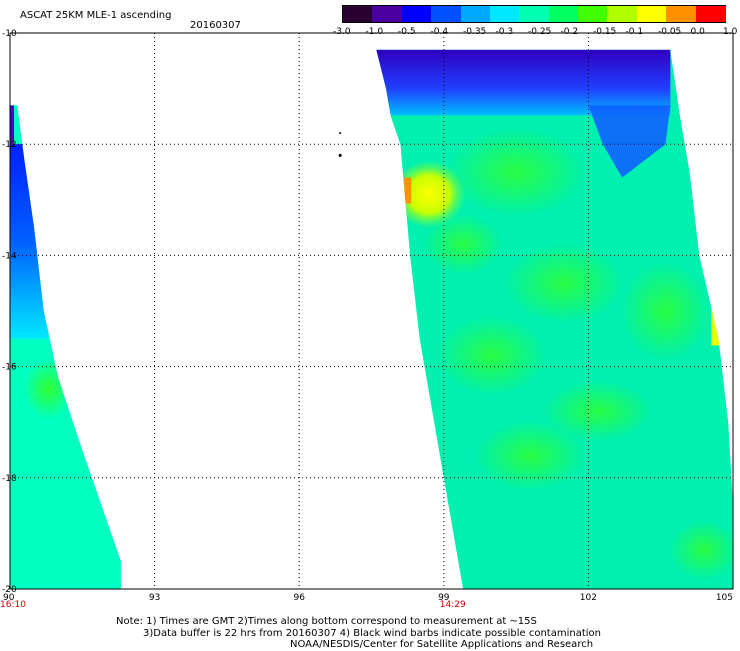  What do you see at coordinates (697, 32) in the screenshot?
I see `colorbar-label: 0.0` at bounding box center [697, 32].